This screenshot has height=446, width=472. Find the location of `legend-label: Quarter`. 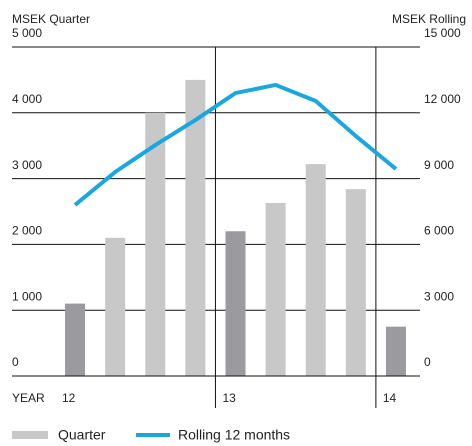

legend-label: Quarter is located at coordinates (82, 435).